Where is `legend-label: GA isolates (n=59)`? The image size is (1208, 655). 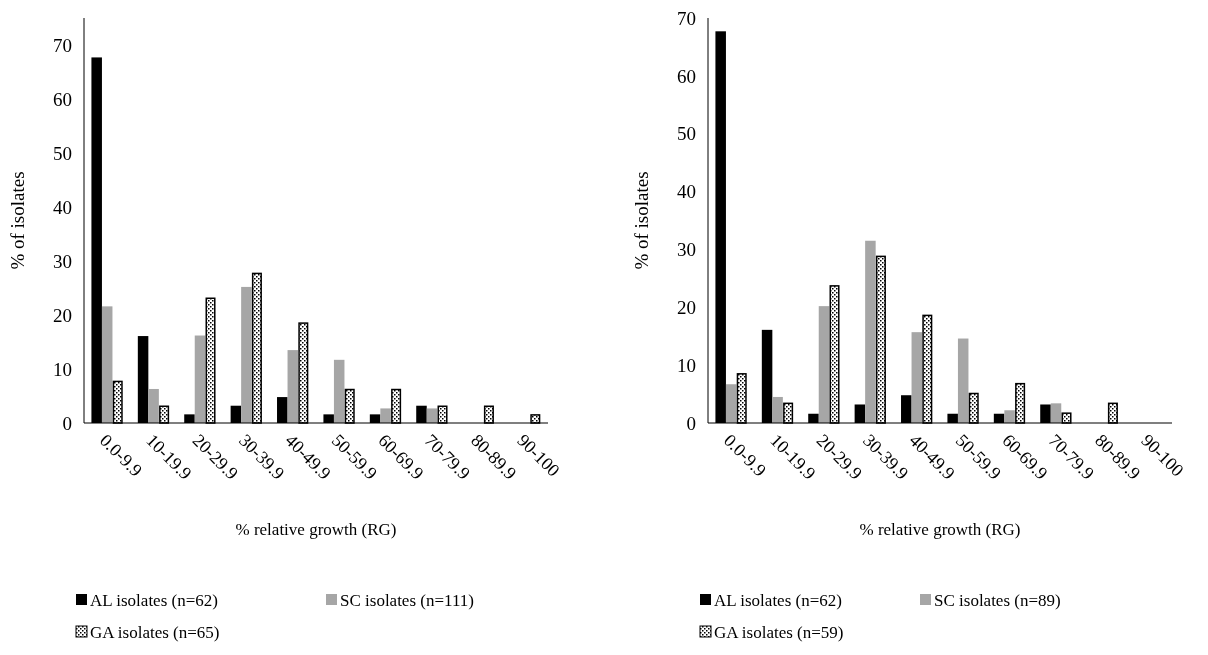
legend-label: GA isolates (n=59) is located at coordinates (779, 632).